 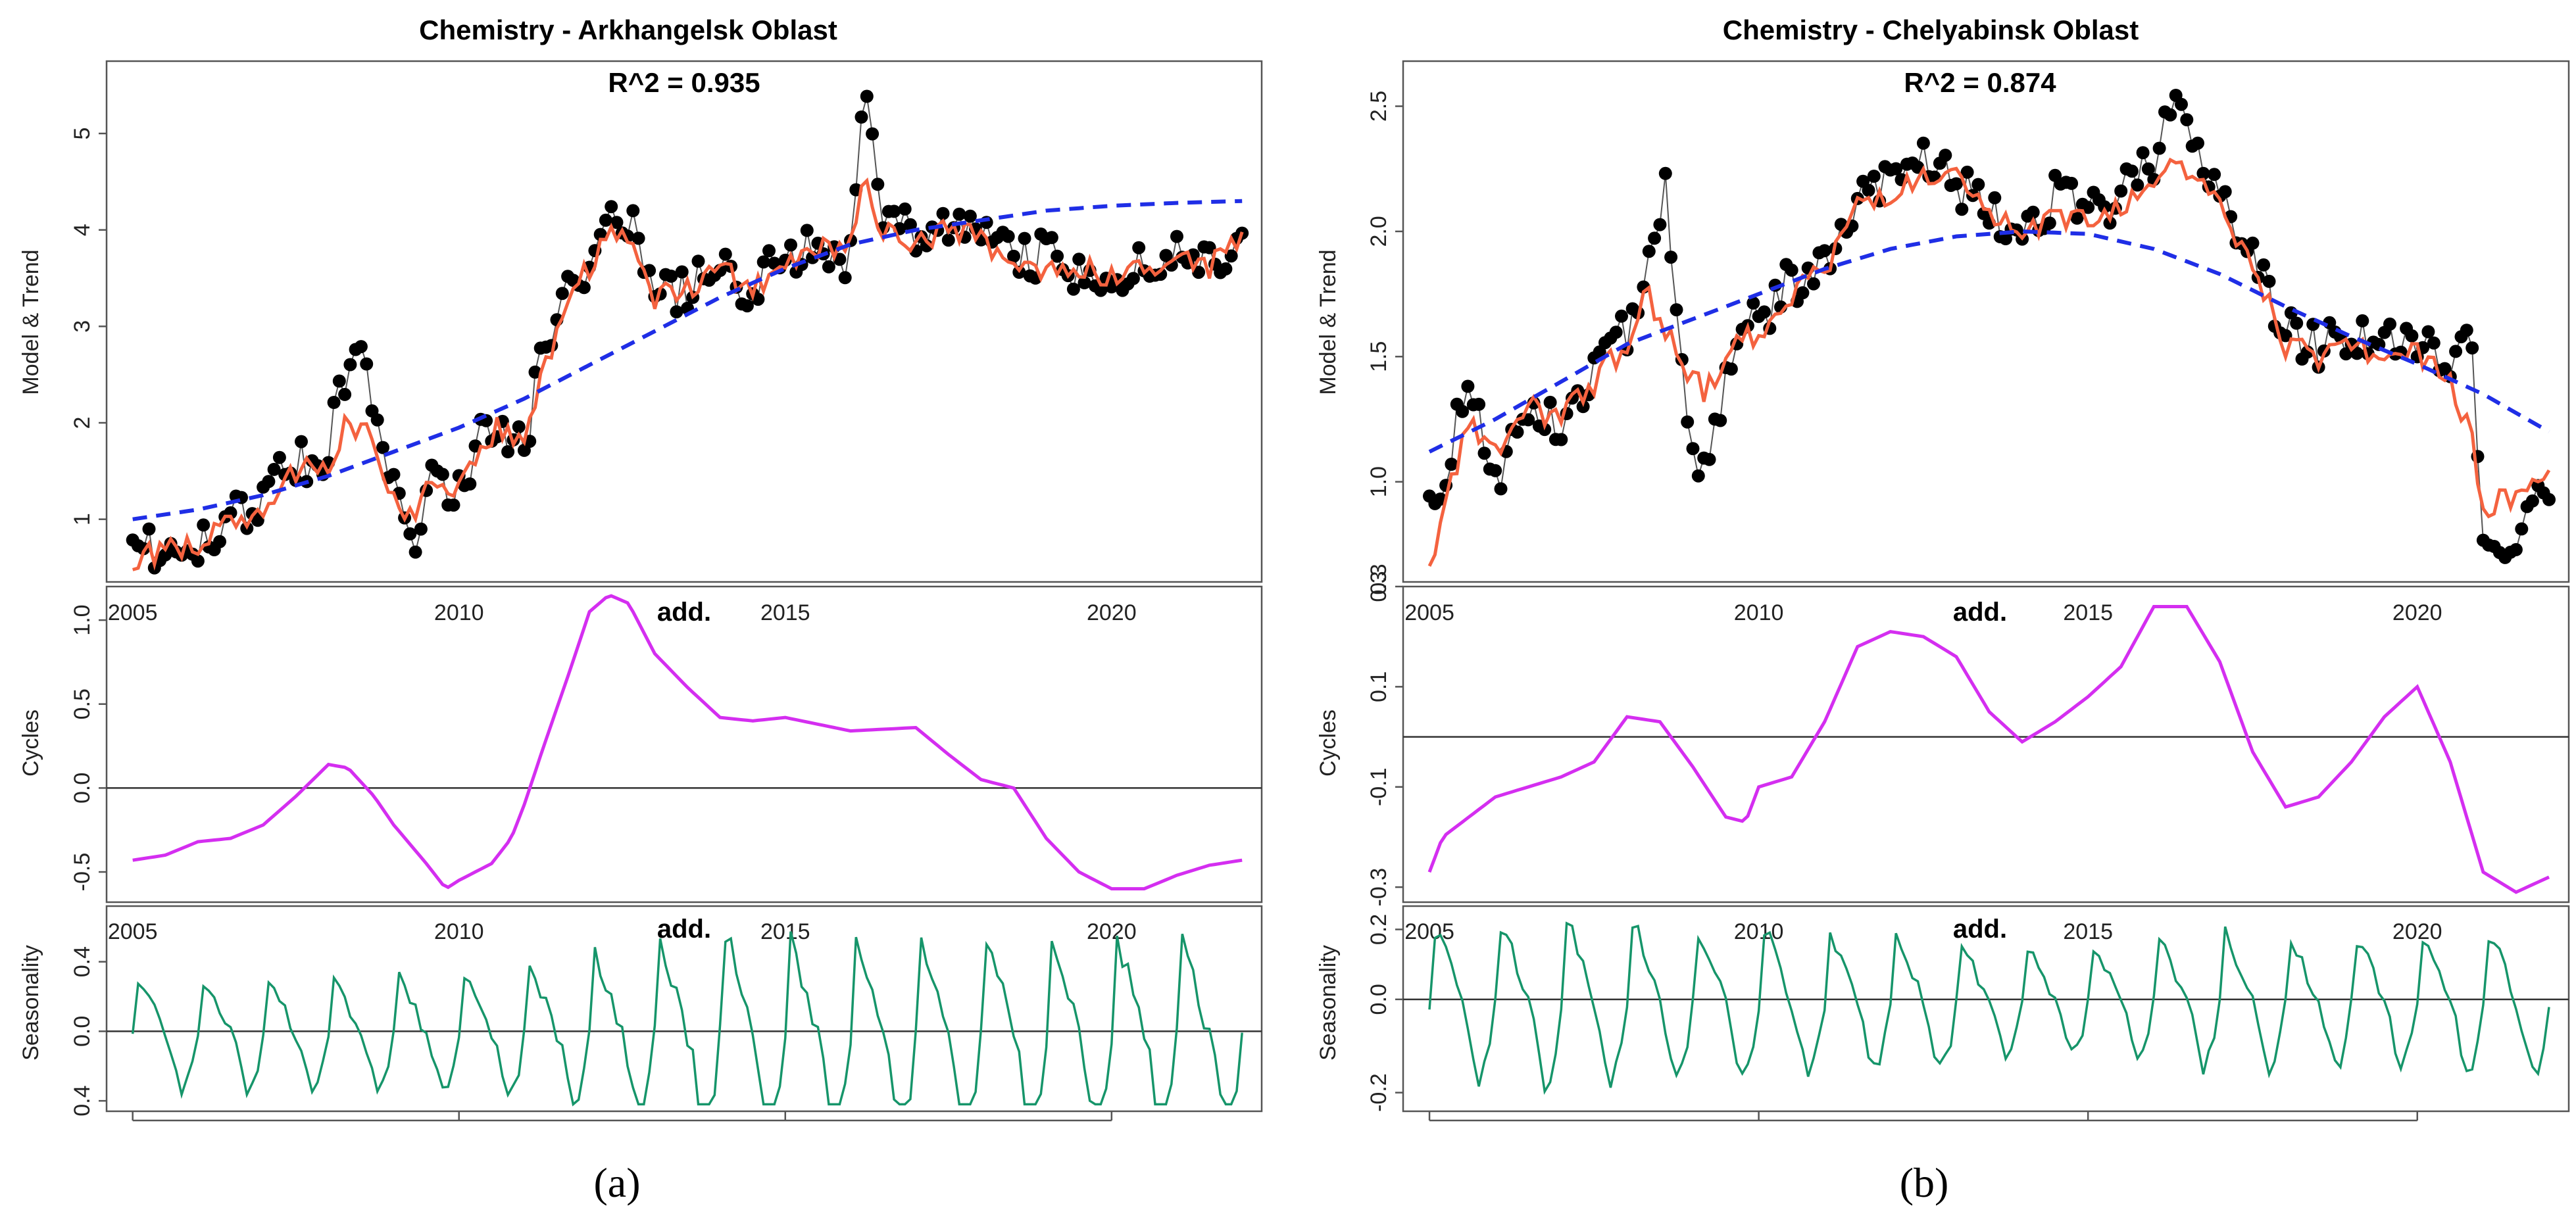 I want to click on y-tick-label: 1, so click(x=82, y=519).